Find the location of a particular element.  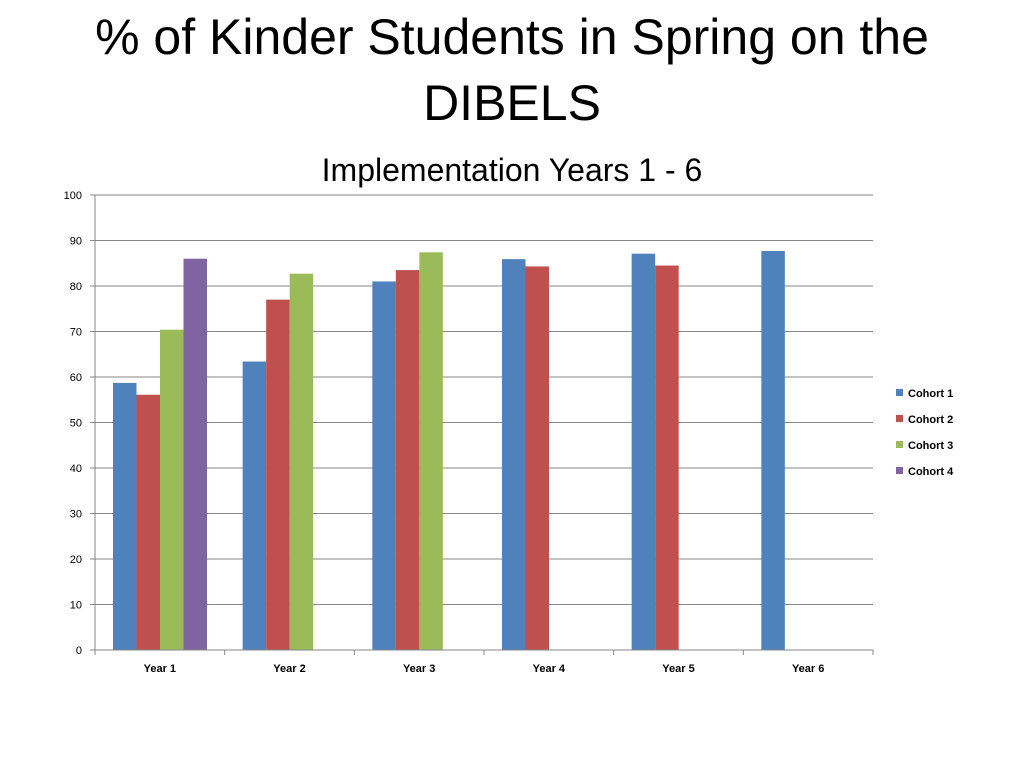

y-tick-label: 40 is located at coordinates (76, 469).